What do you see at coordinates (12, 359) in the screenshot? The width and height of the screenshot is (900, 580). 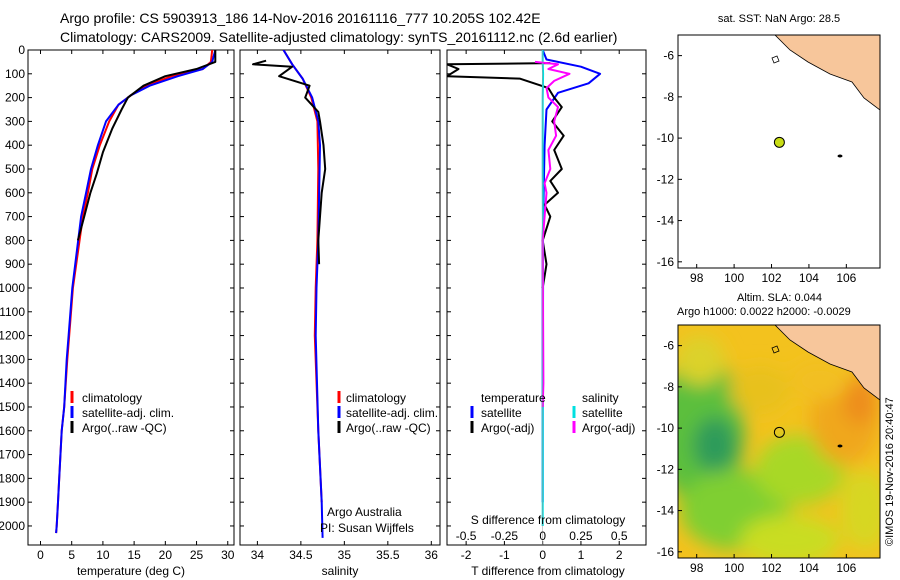 I see `y-tick-label: 1300` at bounding box center [12, 359].